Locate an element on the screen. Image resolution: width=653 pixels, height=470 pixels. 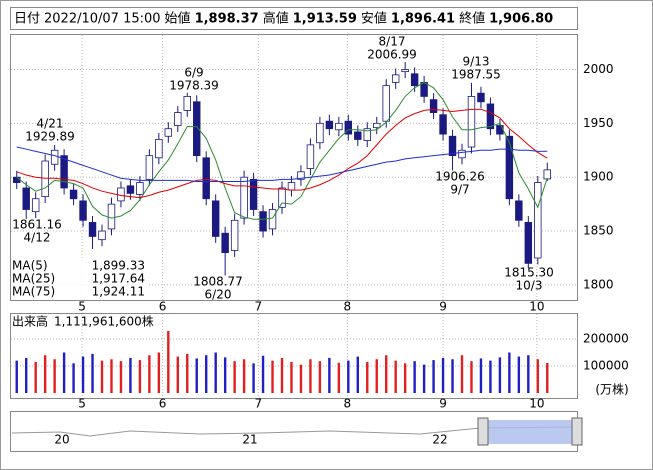
annotation-price: 1906.26 is located at coordinates (460, 177).